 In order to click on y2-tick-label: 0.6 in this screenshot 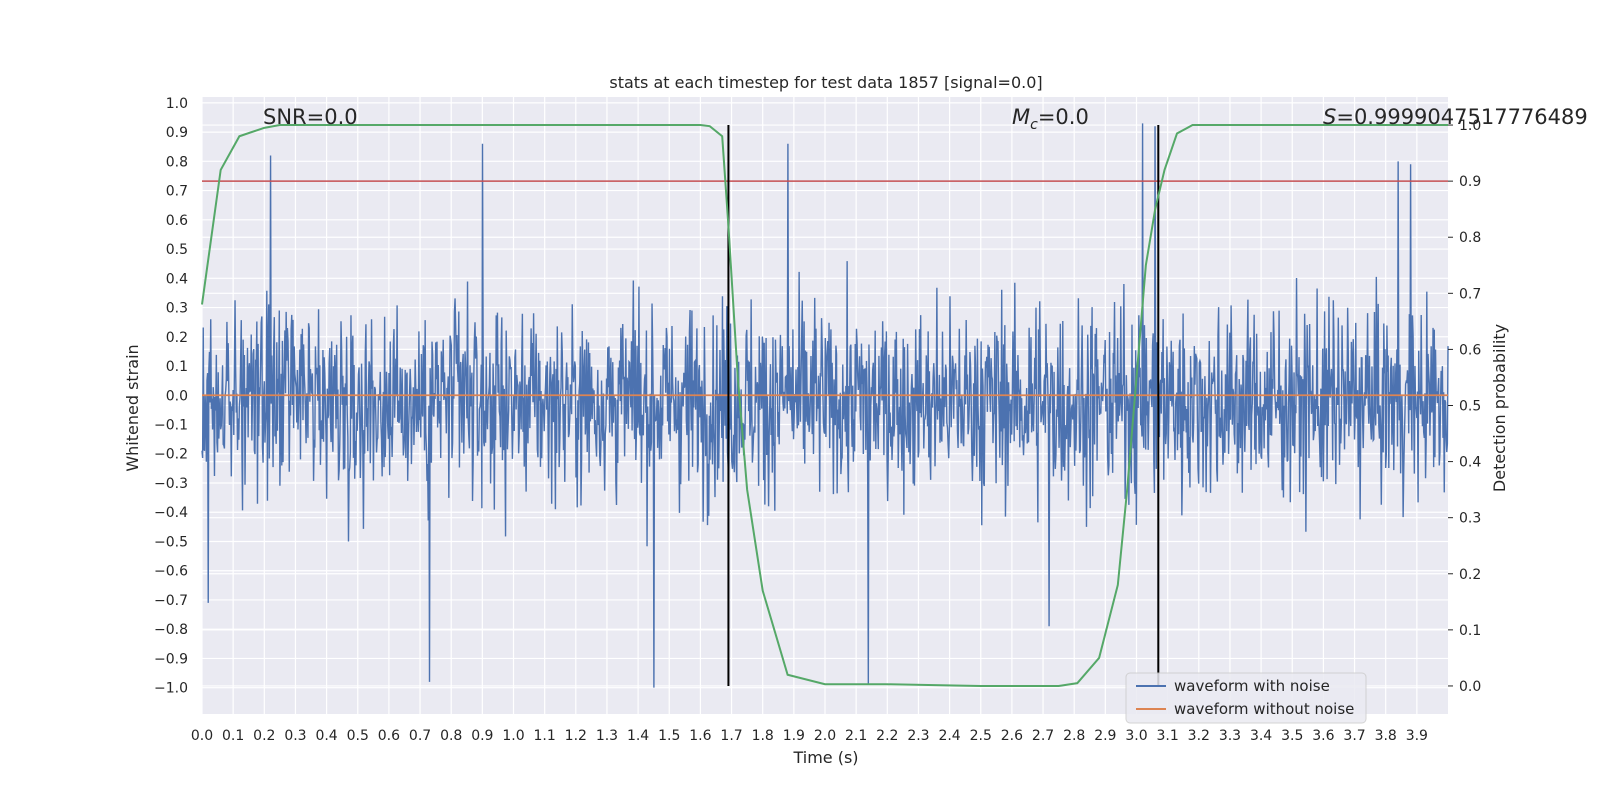, I will do `click(1470, 350)`.